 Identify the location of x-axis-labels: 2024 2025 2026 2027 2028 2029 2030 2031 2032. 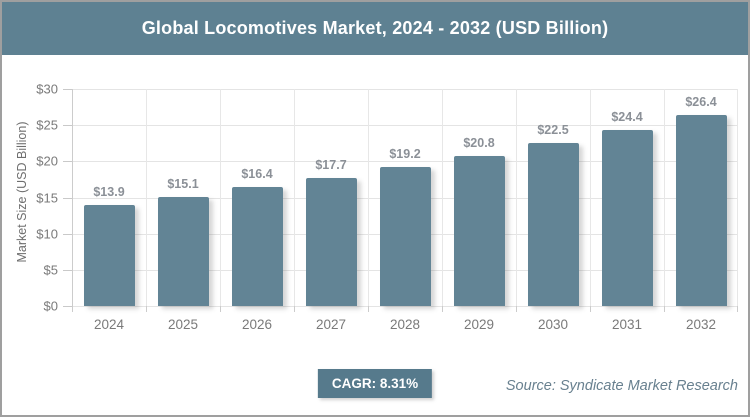
(405, 327).